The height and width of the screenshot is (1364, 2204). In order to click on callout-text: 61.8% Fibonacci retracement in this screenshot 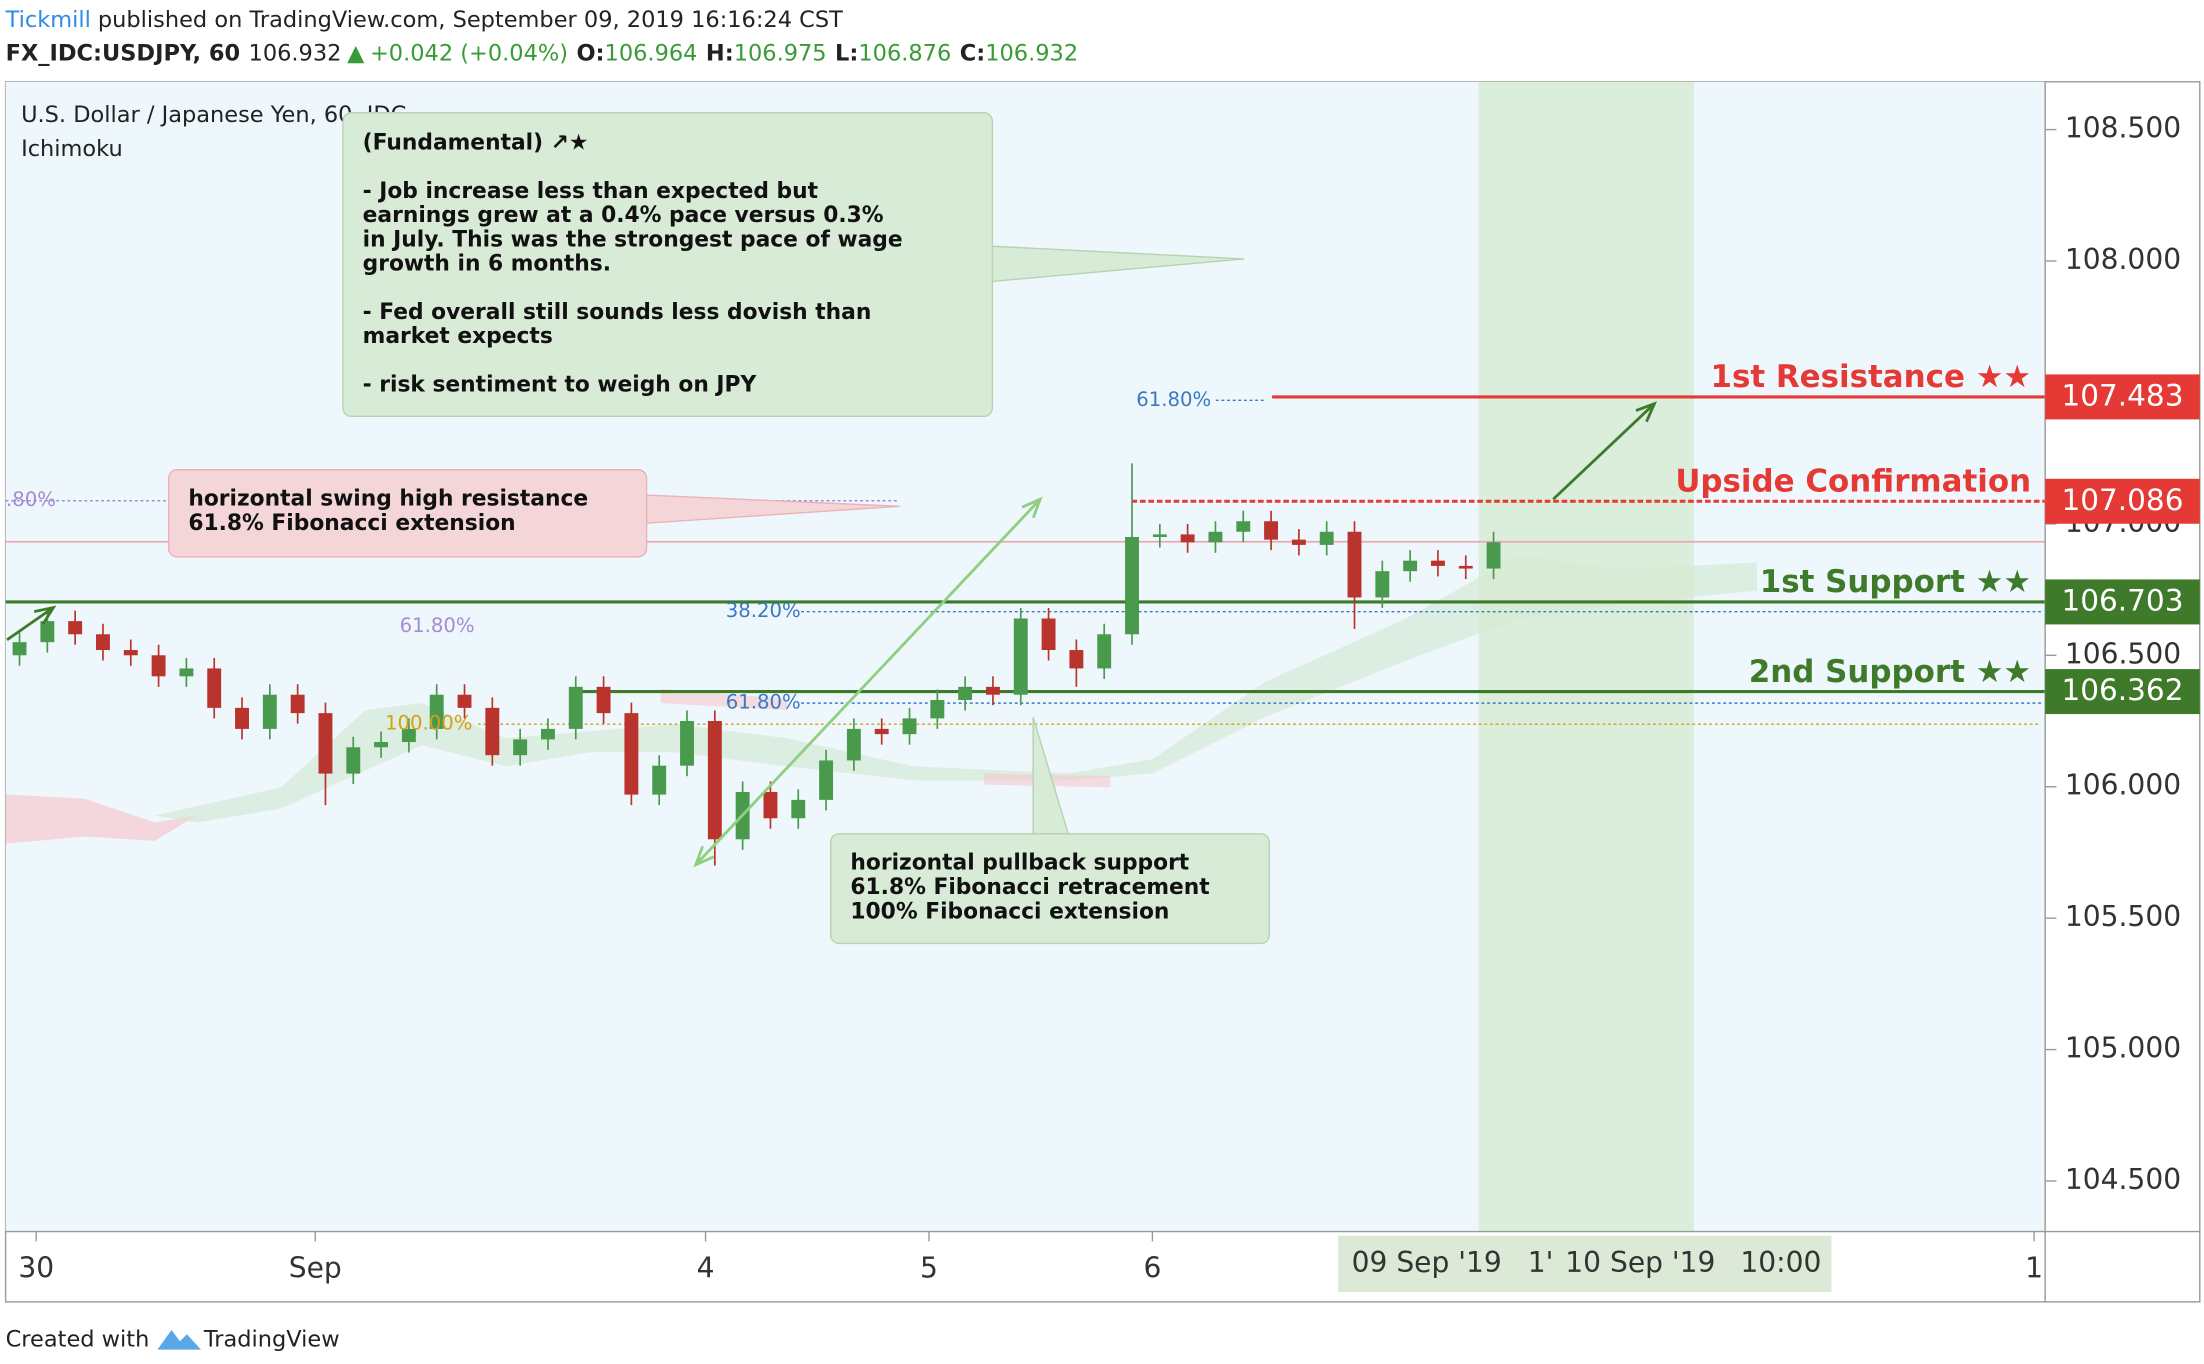, I will do `click(1029, 887)`.